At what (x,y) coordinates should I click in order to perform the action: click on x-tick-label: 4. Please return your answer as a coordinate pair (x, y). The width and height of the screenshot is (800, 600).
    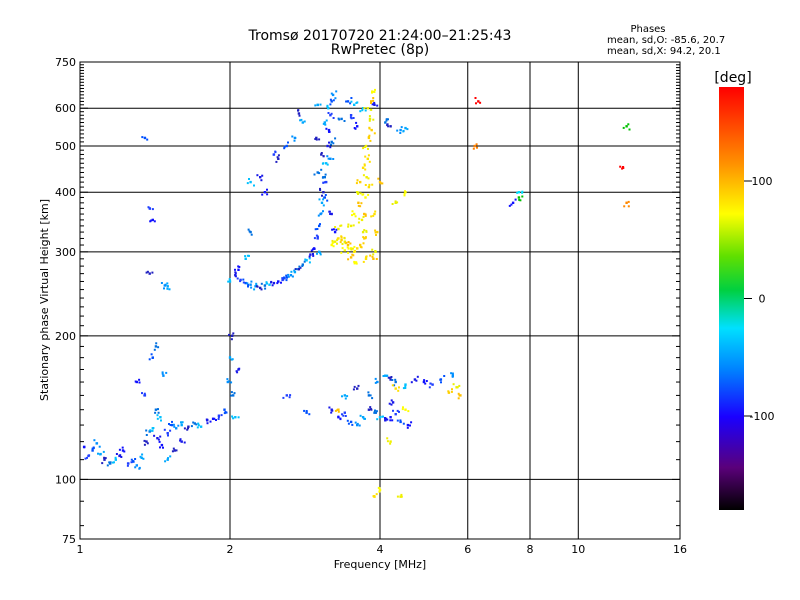
    Looking at the image, I should click on (380, 549).